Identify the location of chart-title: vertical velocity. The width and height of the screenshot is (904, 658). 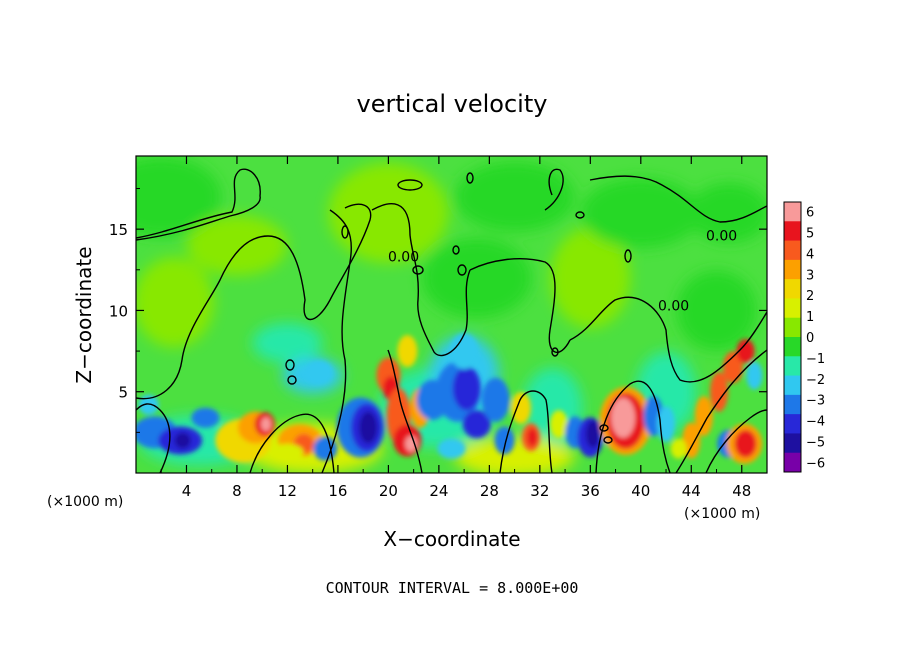
(452, 104).